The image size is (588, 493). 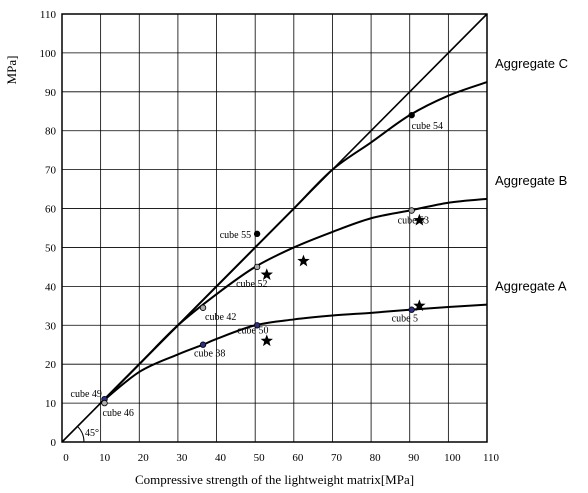 What do you see at coordinates (66, 458) in the screenshot?
I see `x-tick-label: 0` at bounding box center [66, 458].